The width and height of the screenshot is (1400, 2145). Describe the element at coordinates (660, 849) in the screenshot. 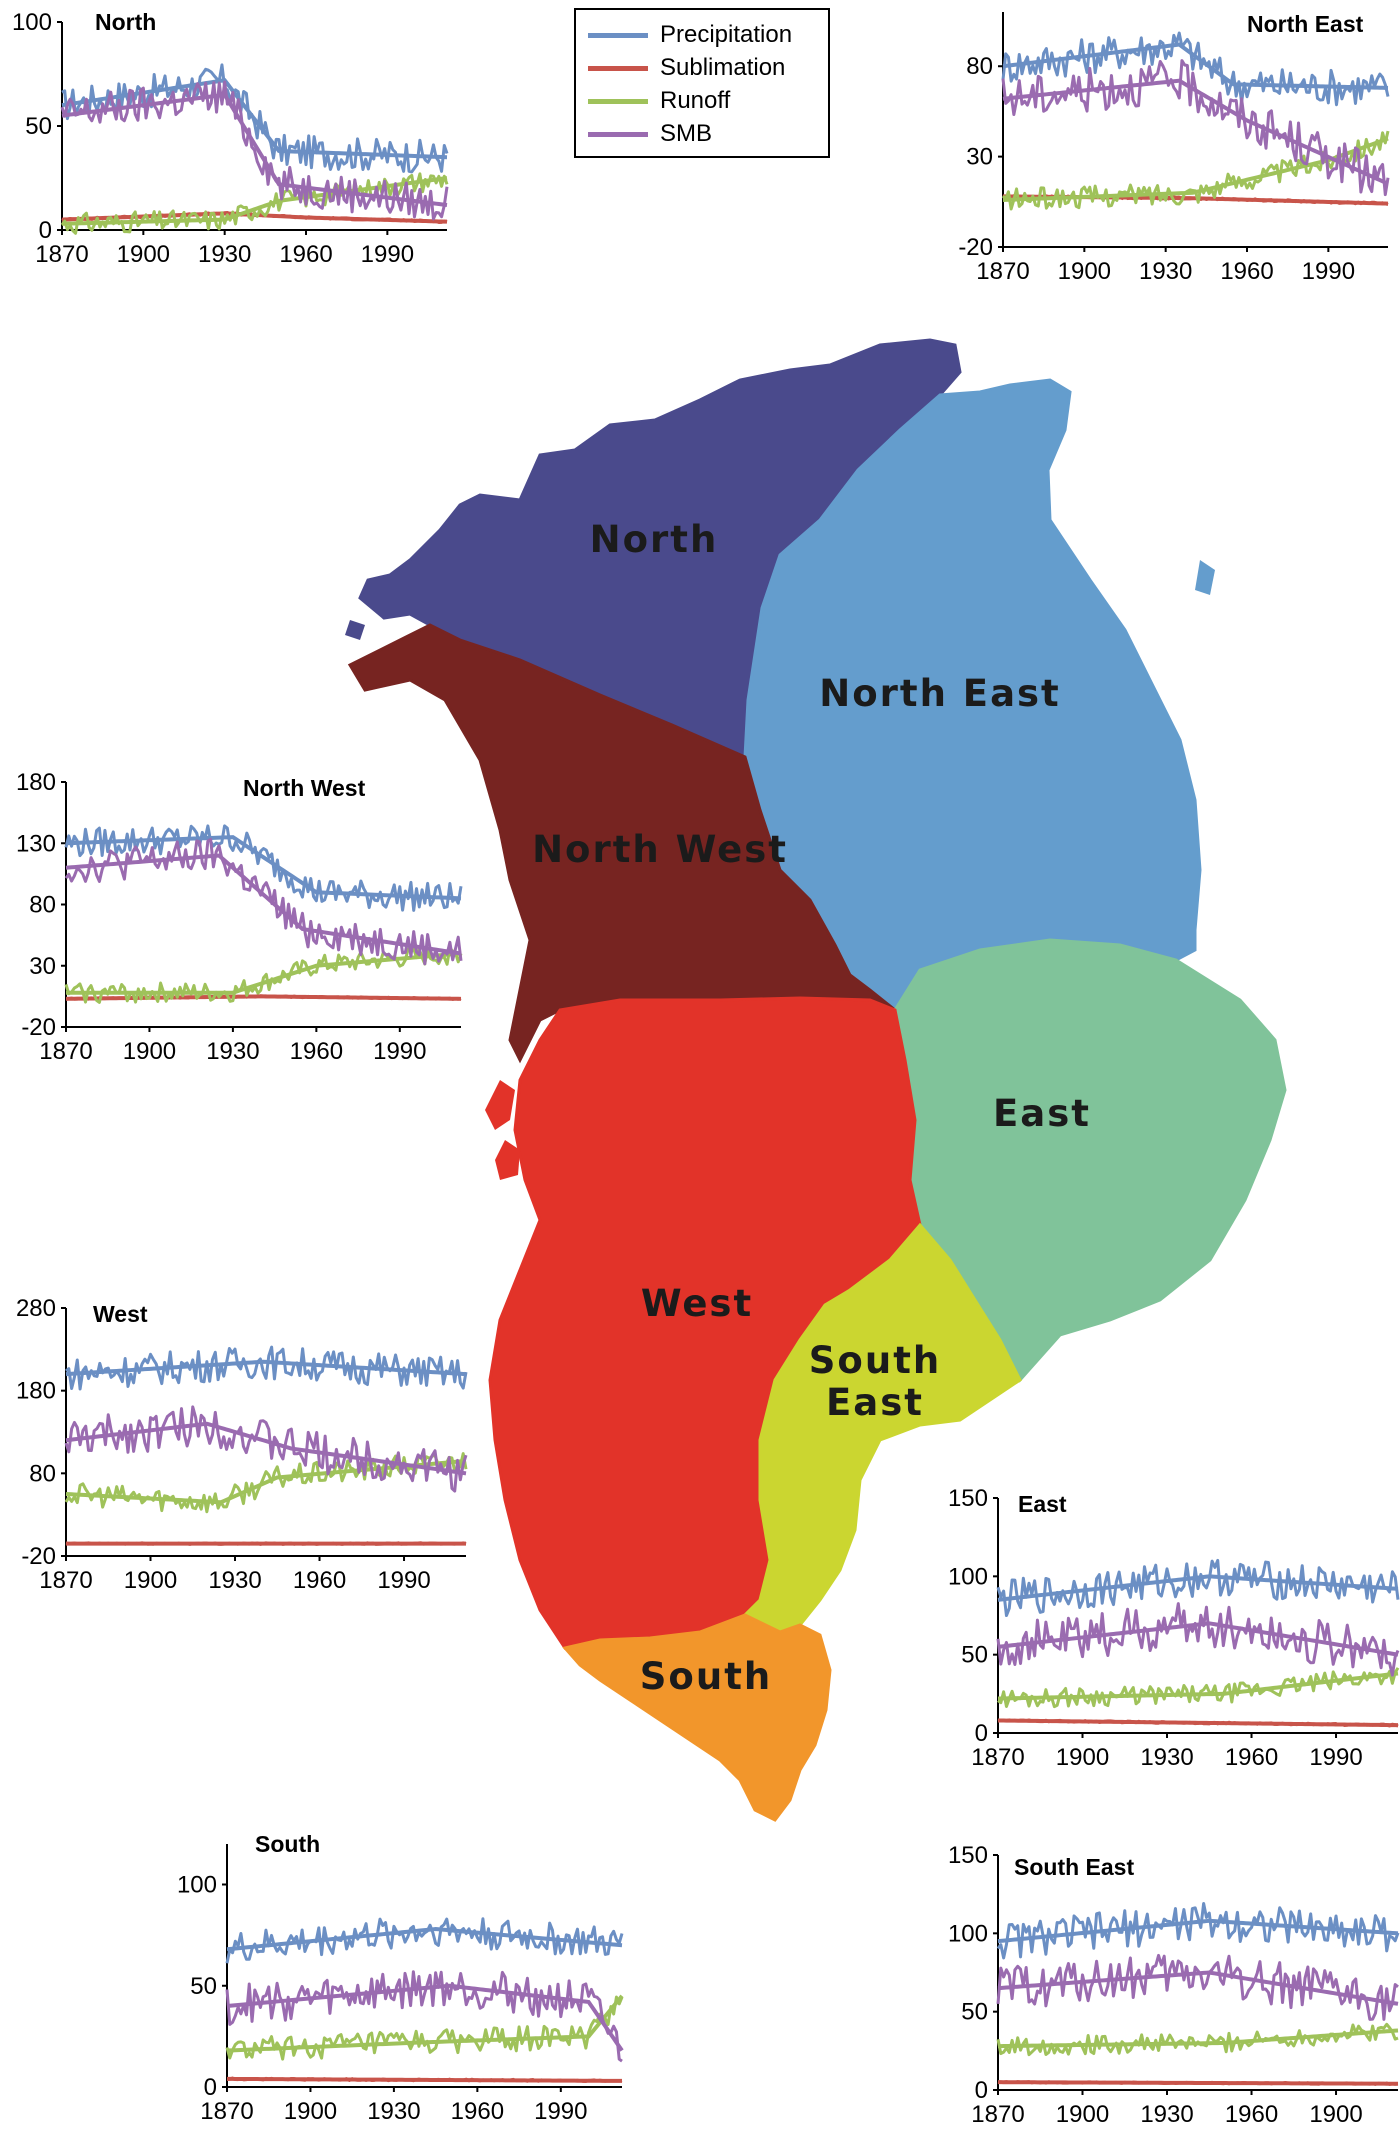

I see `region-label-north-west: North West` at that location.